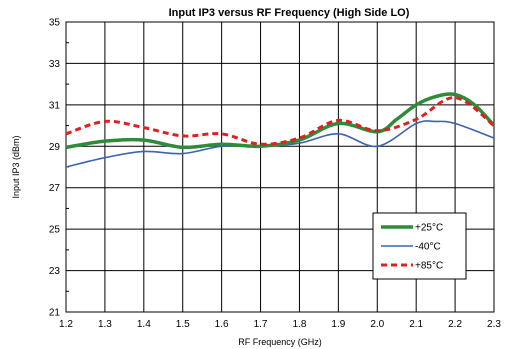  Describe the element at coordinates (261, 324) in the screenshot. I see `x-tick-label: 1.7` at that location.